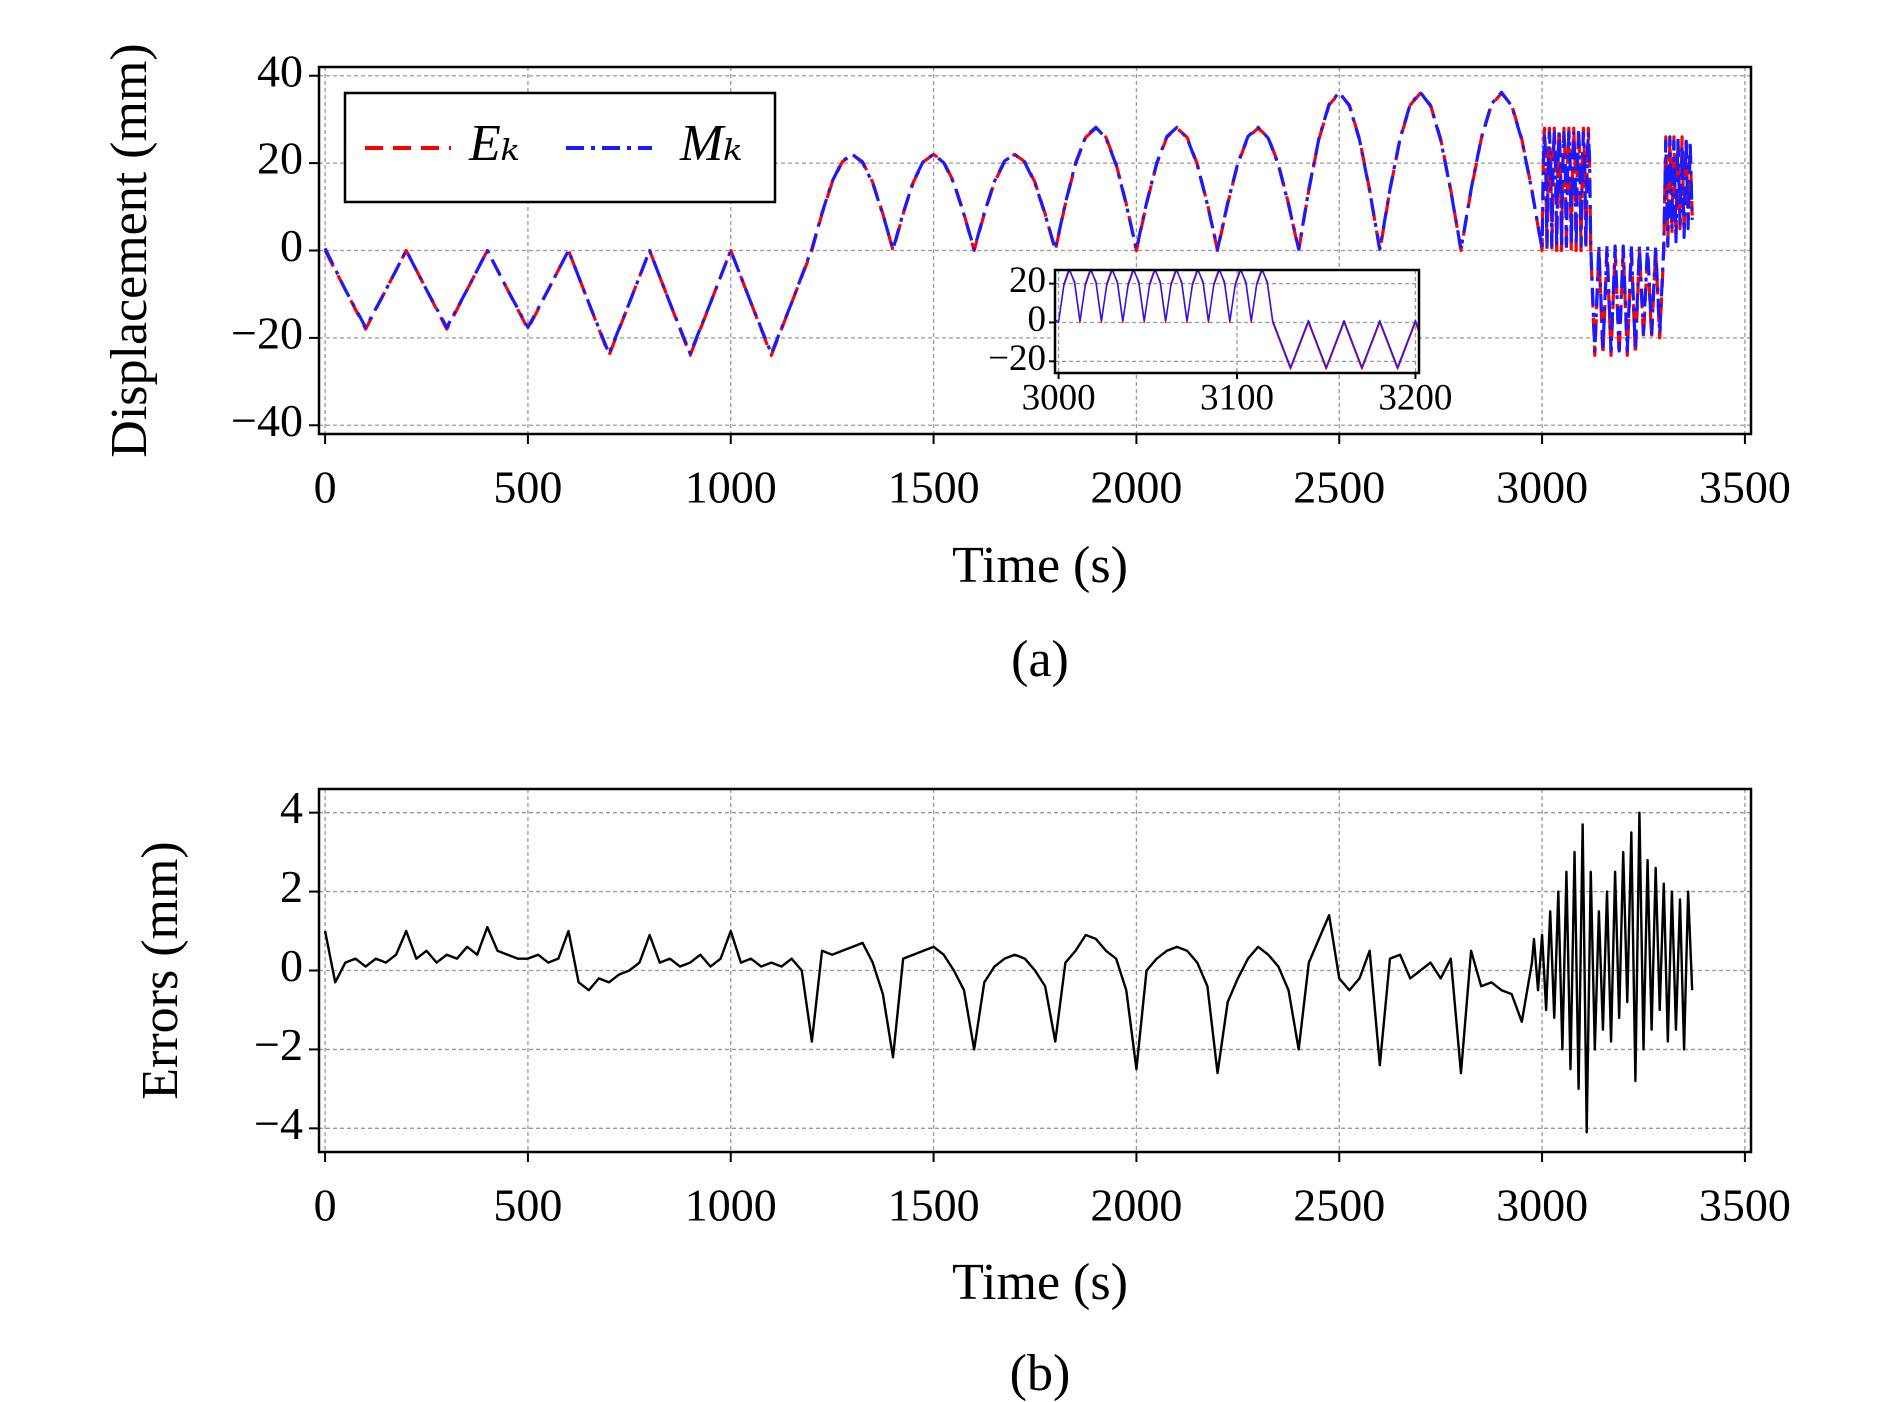  Describe the element at coordinates (1415, 397) in the screenshot. I see `x-tick-label: 3200` at that location.